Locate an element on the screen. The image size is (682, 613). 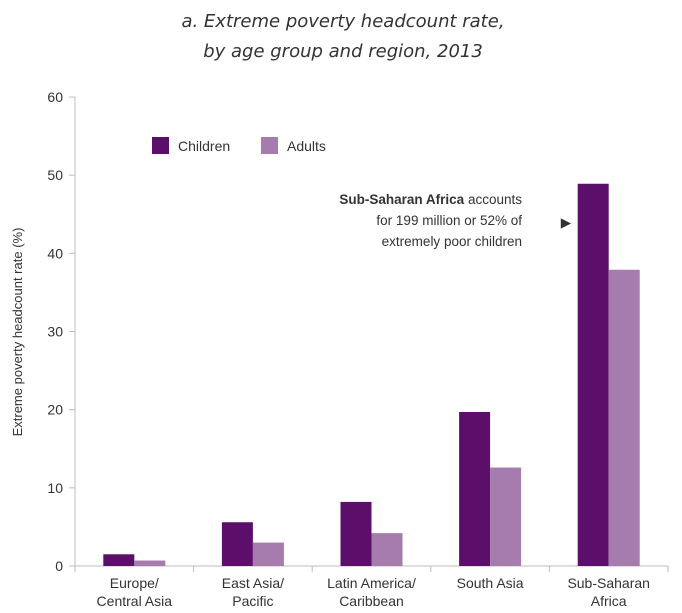
y-tick-label: 30 is located at coordinates (55, 332).